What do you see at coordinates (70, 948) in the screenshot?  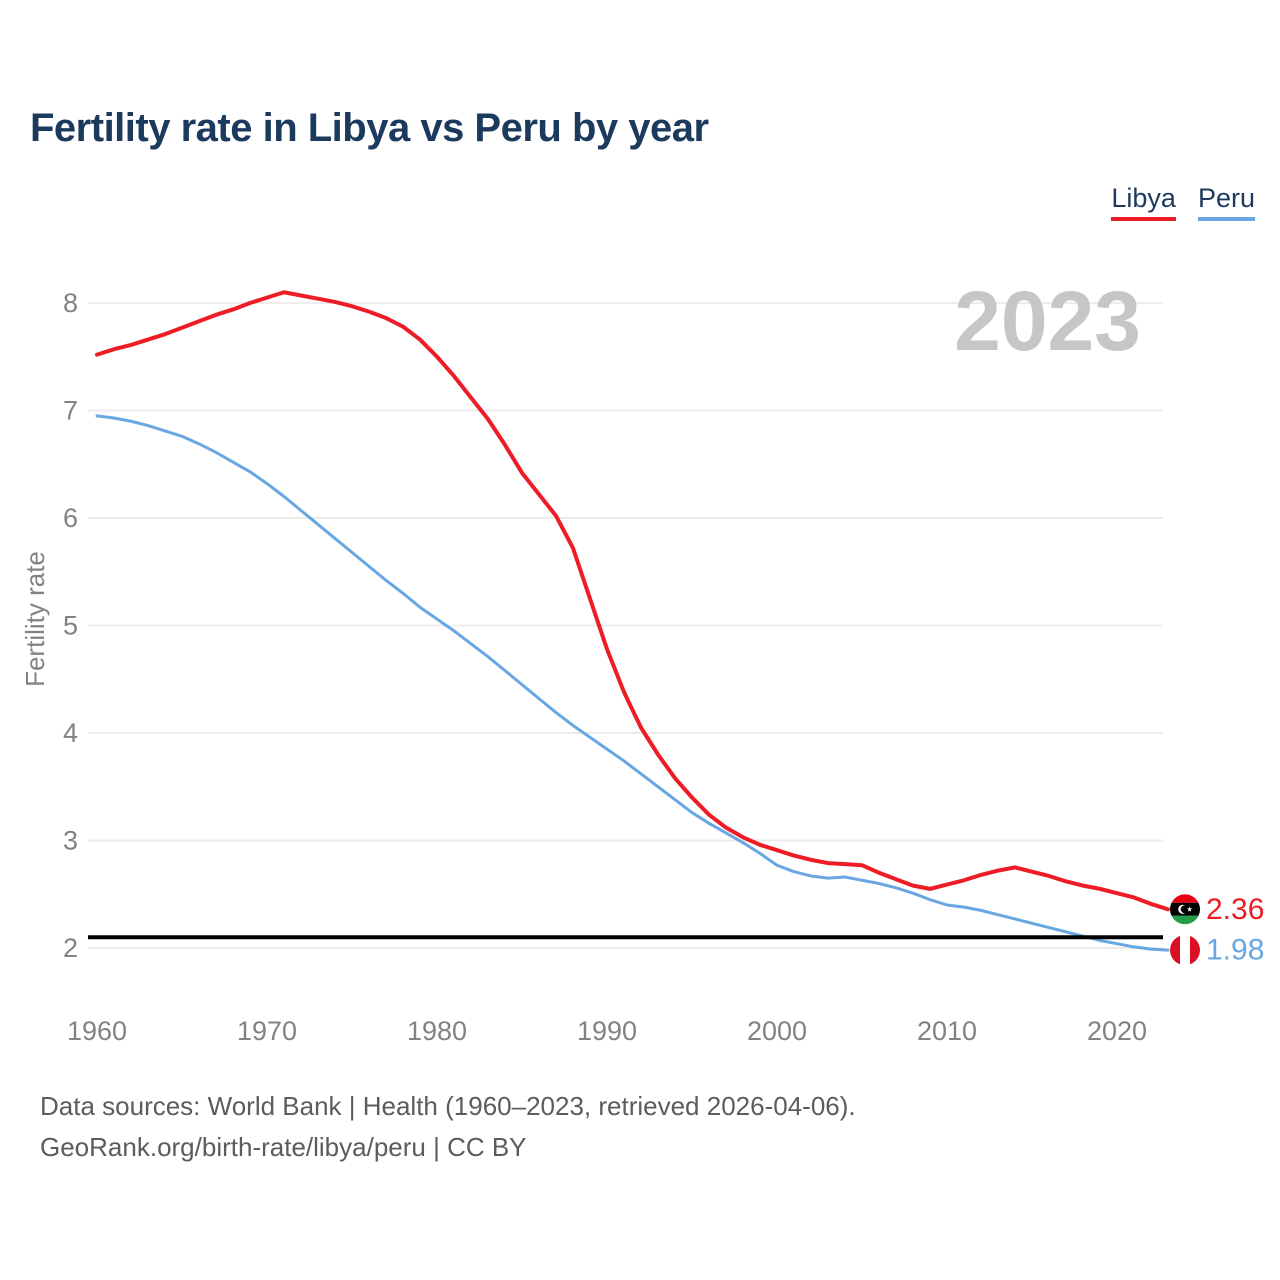 I see `y-tick-label: 2` at bounding box center [70, 948].